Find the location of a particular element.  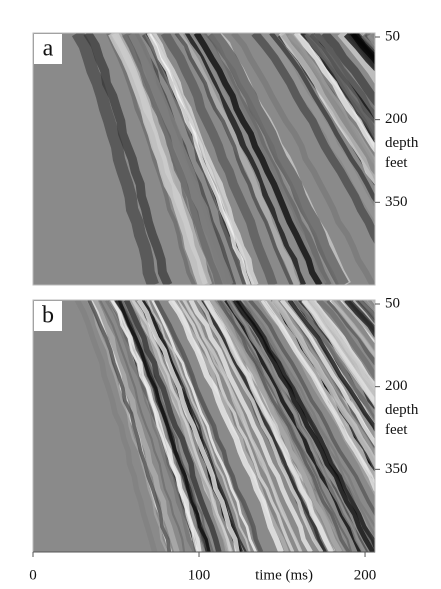

panel-label: b is located at coordinates (48, 316).